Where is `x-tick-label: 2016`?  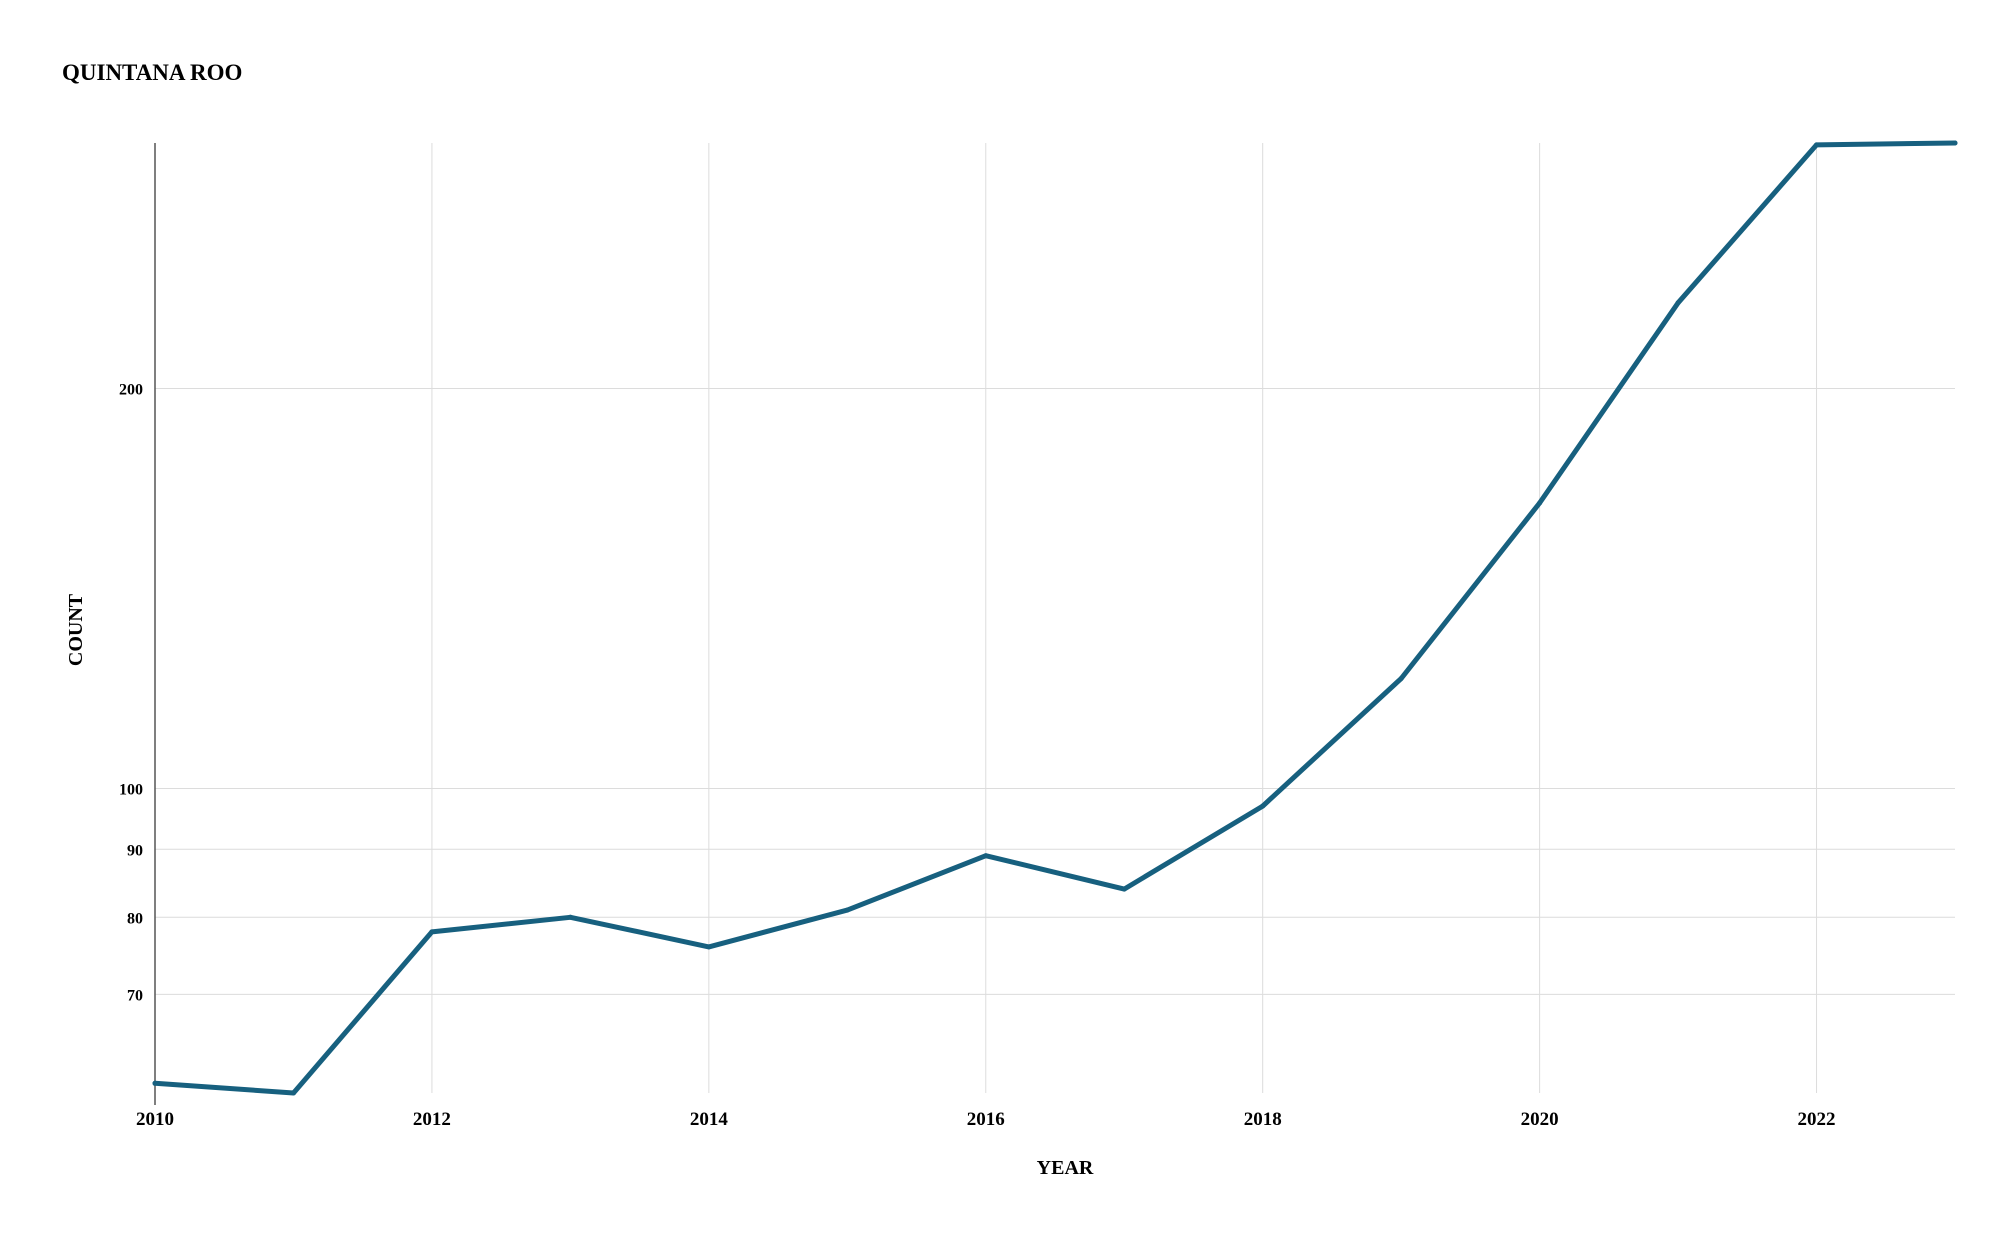 x-tick-label: 2016 is located at coordinates (986, 1119).